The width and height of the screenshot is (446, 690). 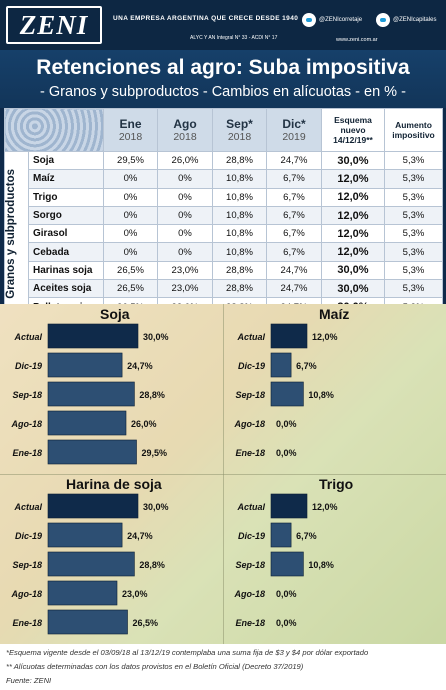 I want to click on data-label: 26,0%, so click(x=144, y=424).